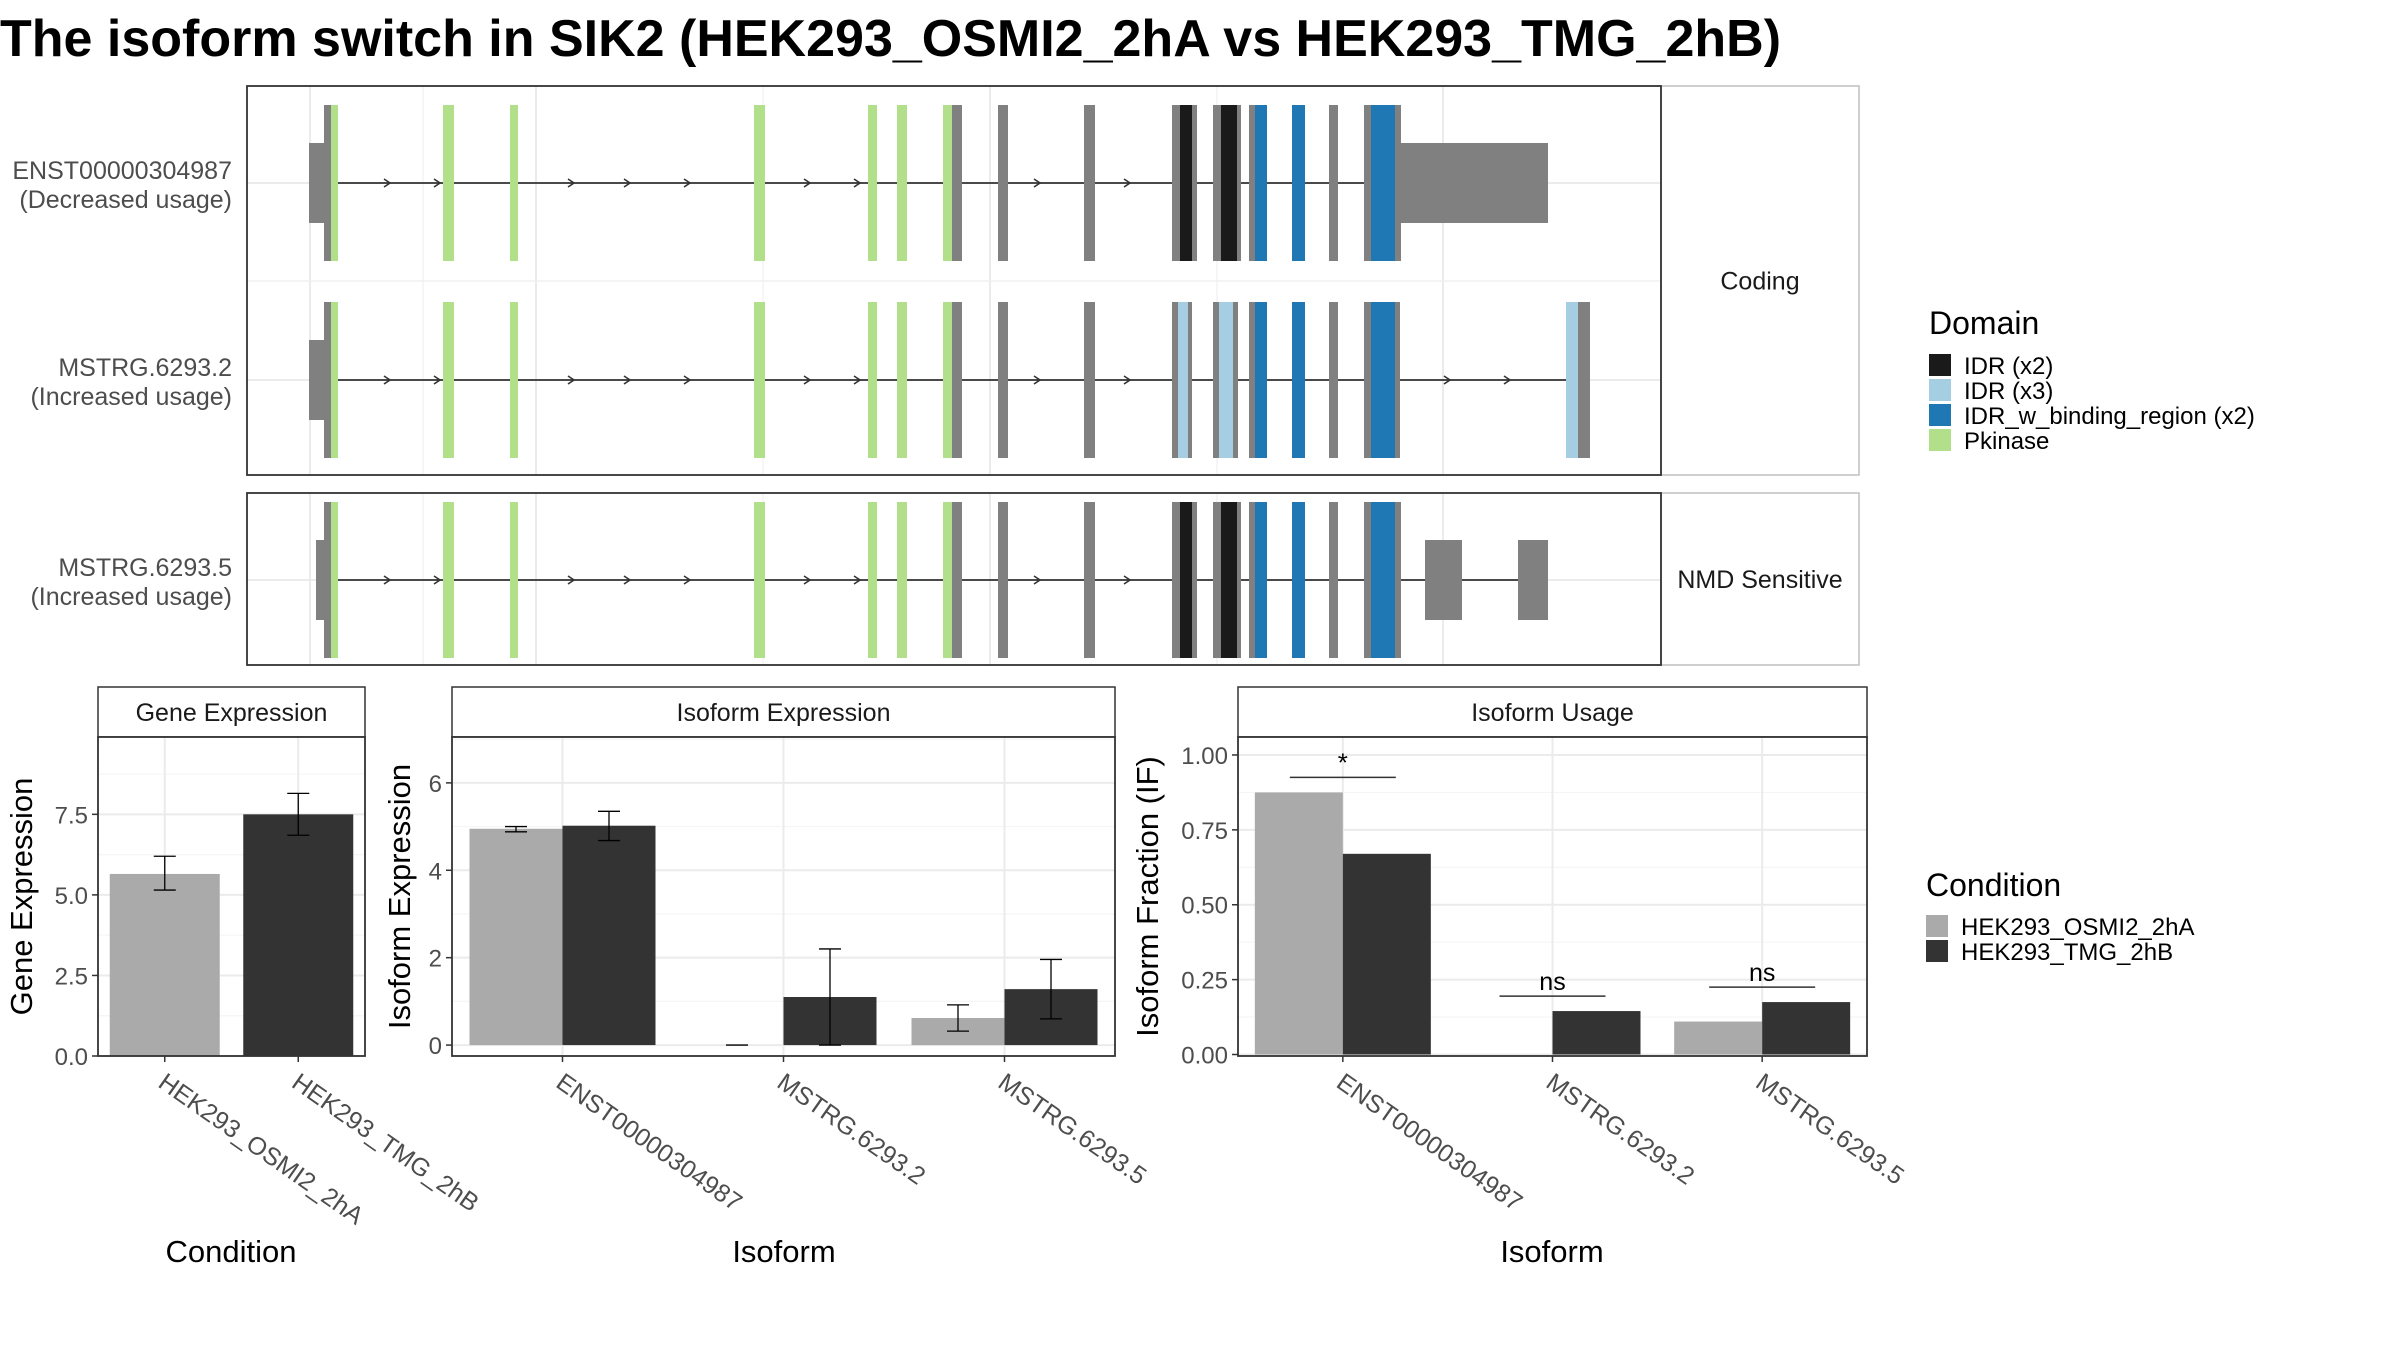 The width and height of the screenshot is (2400, 1350). What do you see at coordinates (1993, 885) in the screenshot?
I see `legend-title: Condition` at bounding box center [1993, 885].